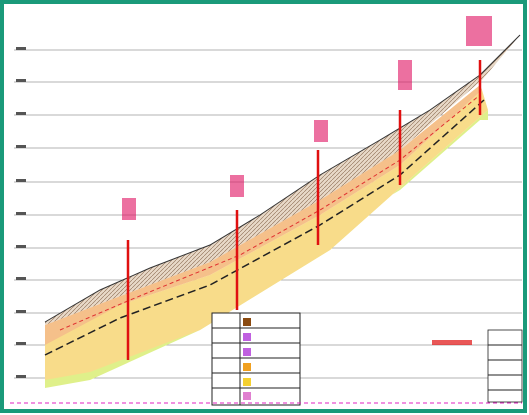 This screenshot has height=415, width=529. What do you see at coordinates (477, 366) in the screenshot?
I see `title-block` at bounding box center [477, 366].